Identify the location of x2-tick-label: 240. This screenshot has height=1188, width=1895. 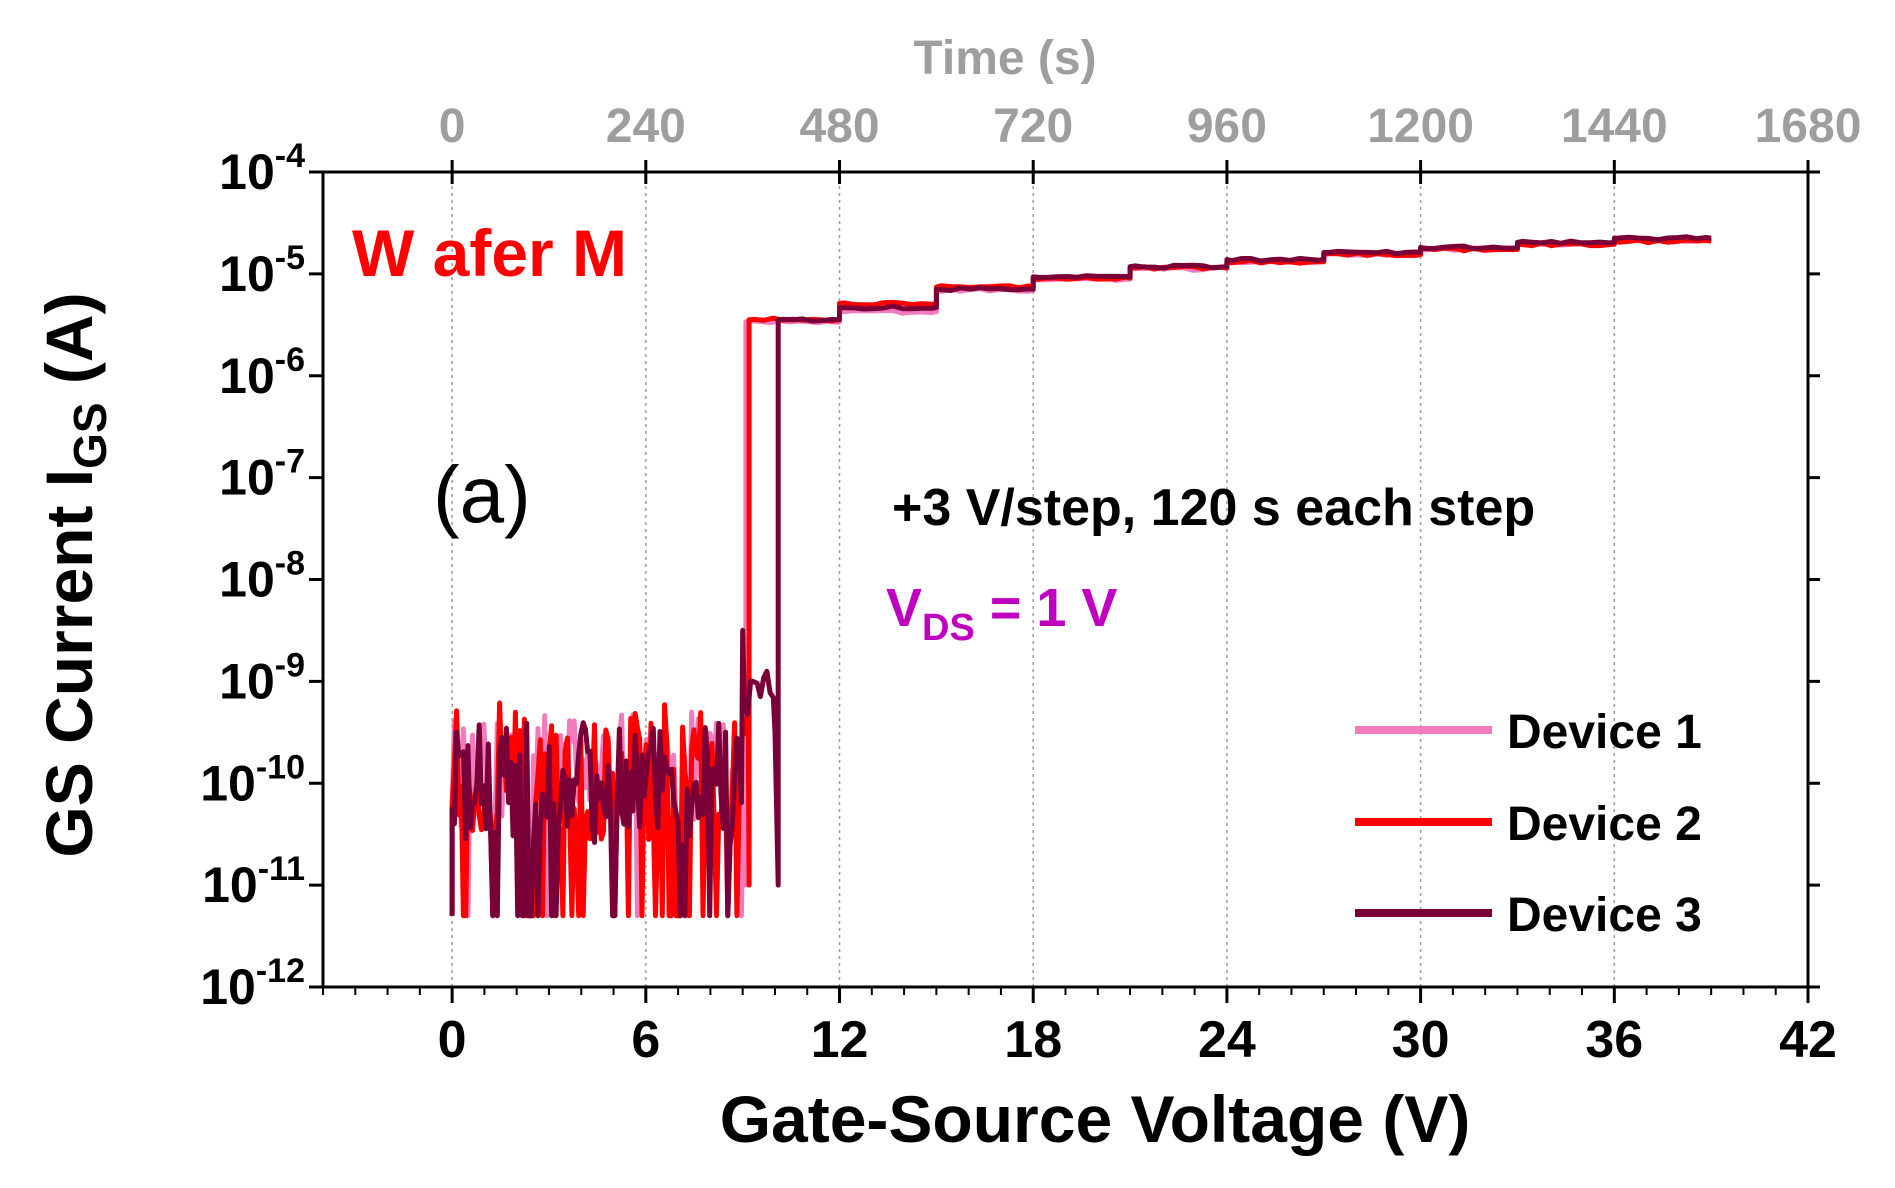
(646, 126).